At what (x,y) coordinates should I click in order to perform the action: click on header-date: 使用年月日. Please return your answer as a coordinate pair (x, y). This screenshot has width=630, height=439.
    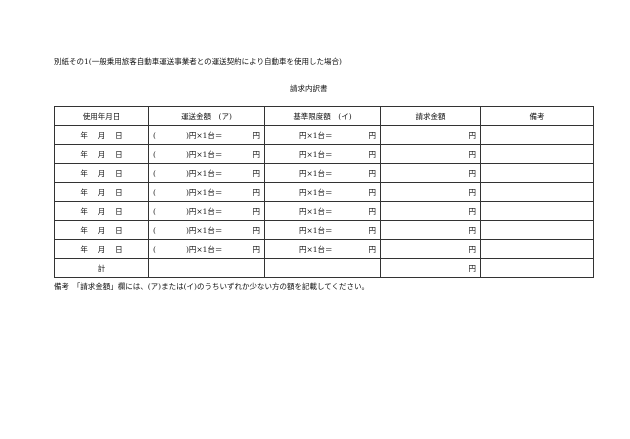
    Looking at the image, I should click on (101, 116).